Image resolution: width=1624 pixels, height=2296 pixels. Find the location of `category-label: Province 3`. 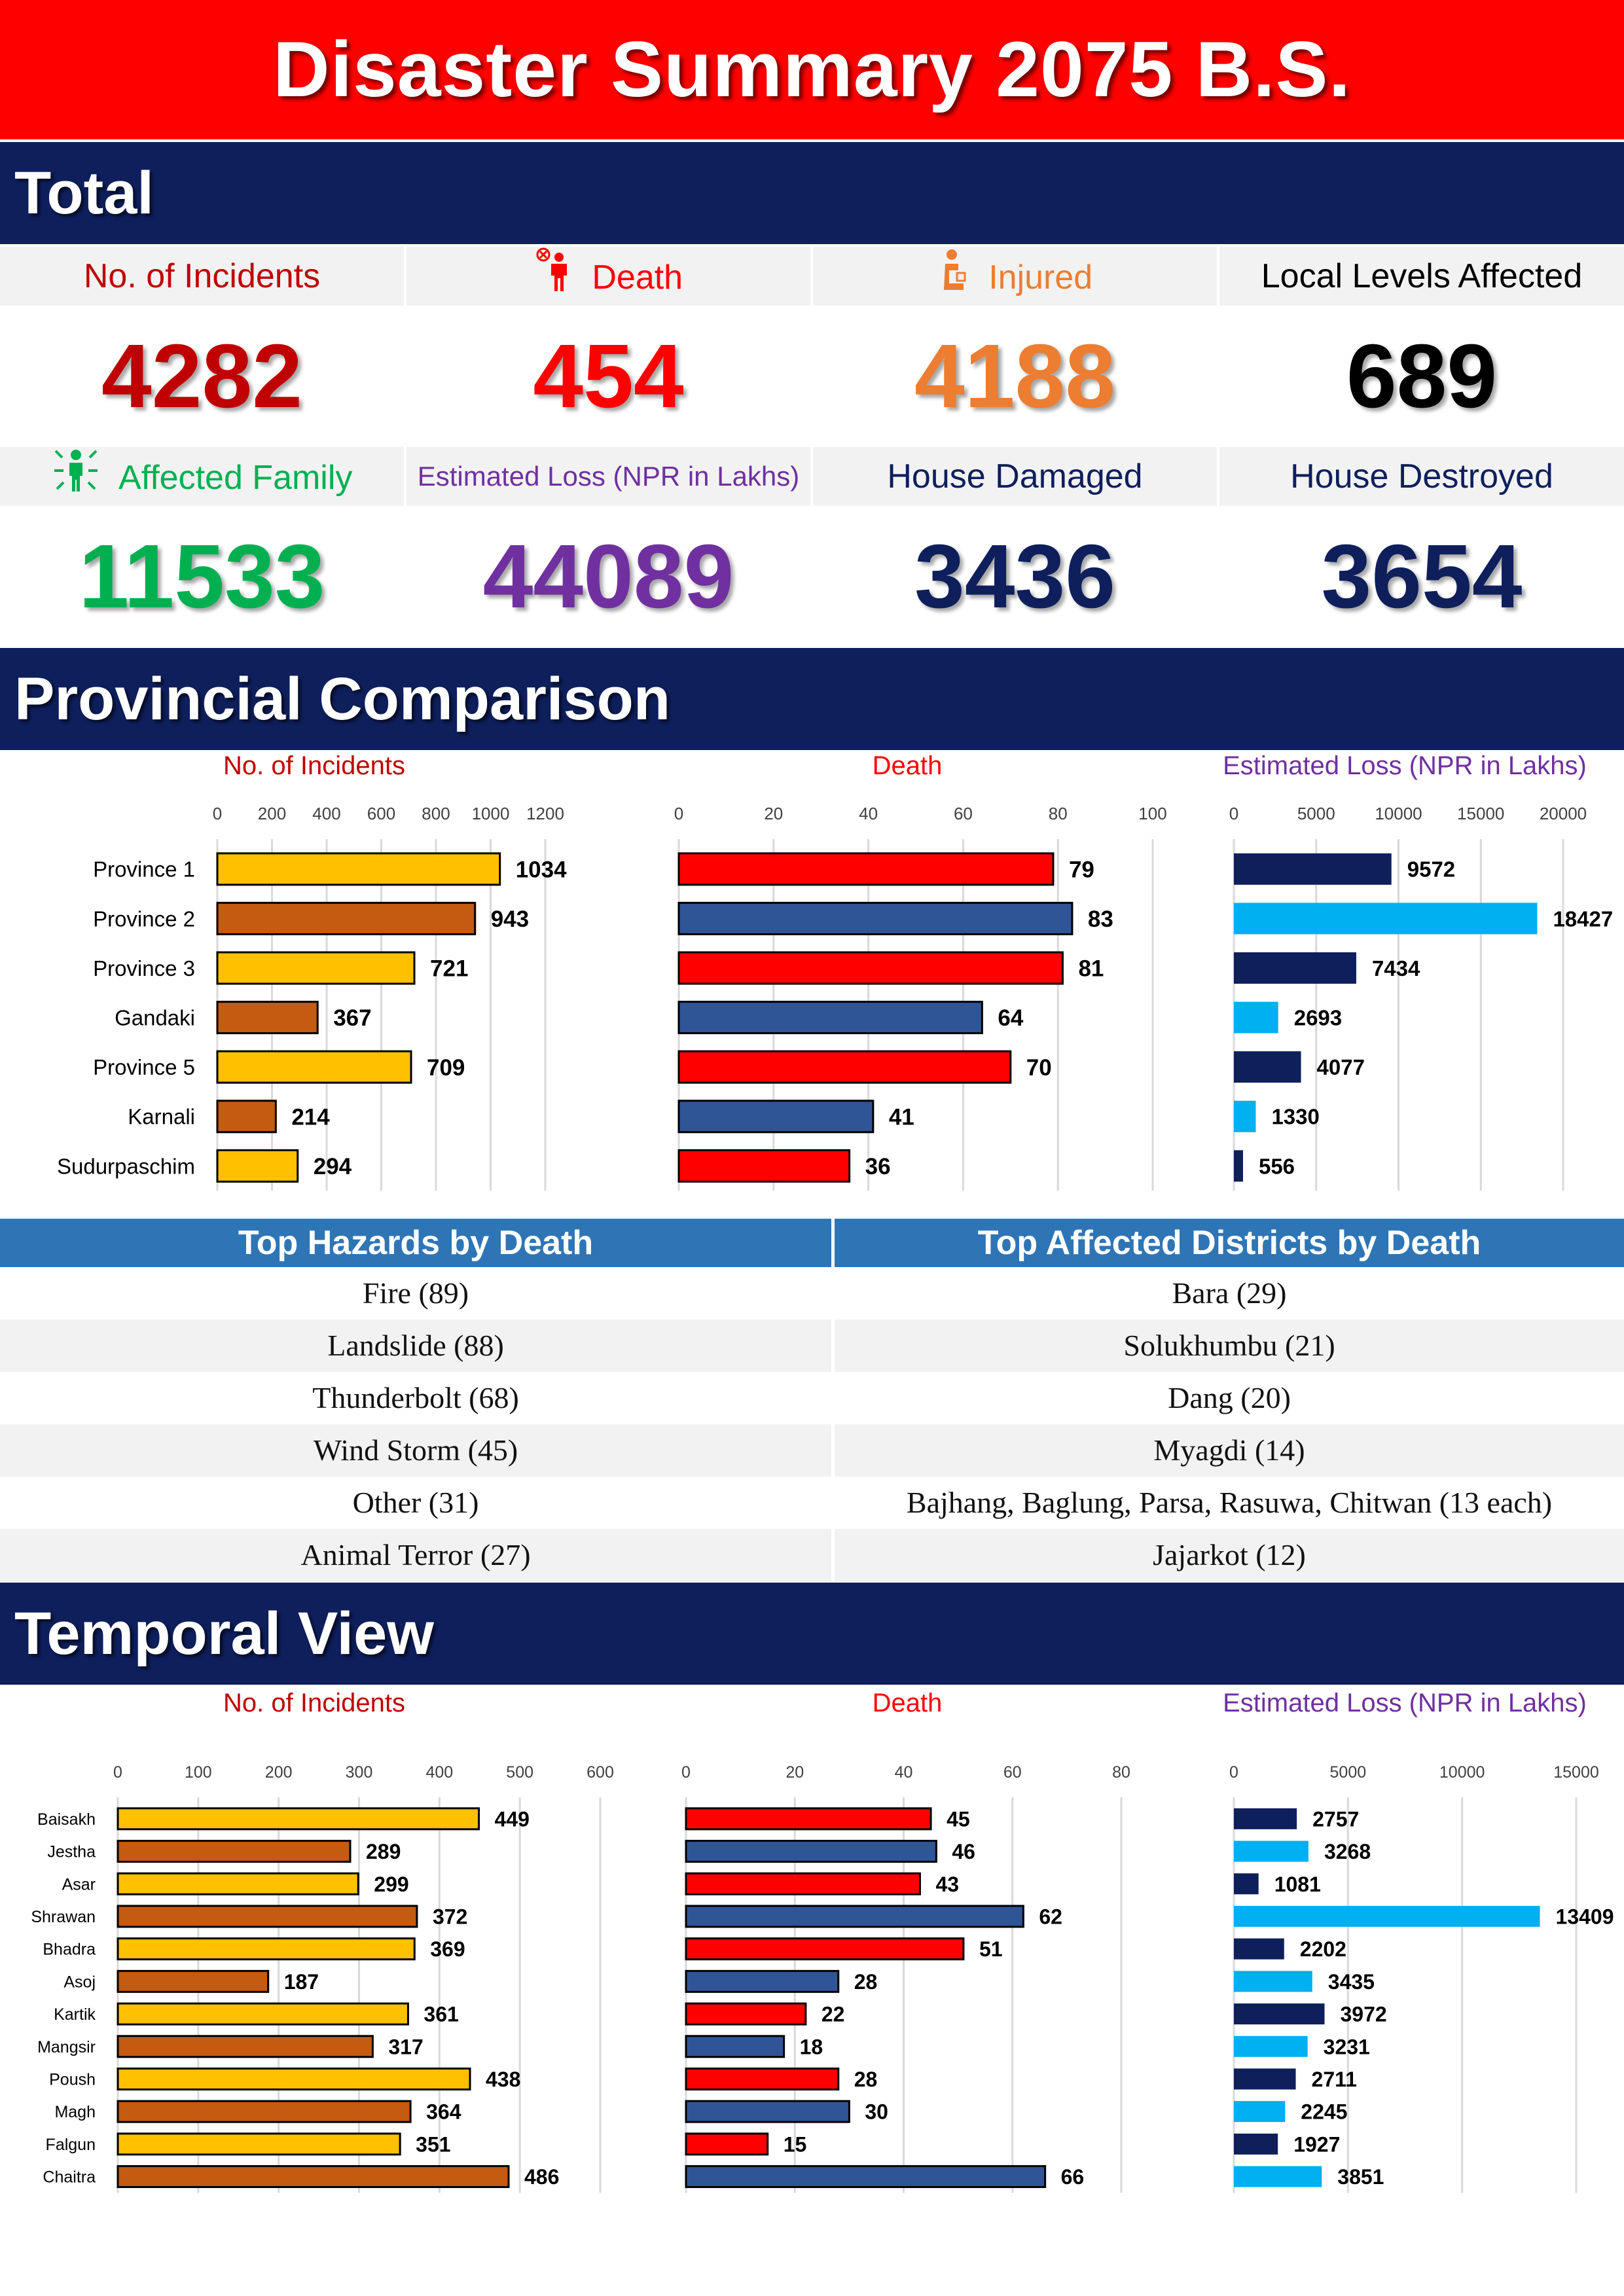

category-label: Province 3 is located at coordinates (144, 968).